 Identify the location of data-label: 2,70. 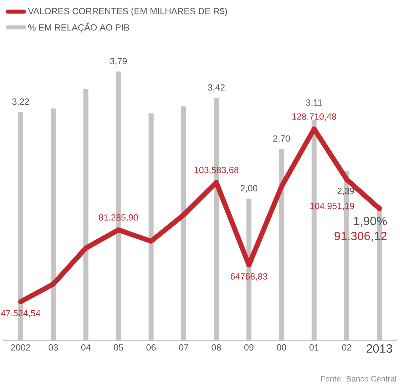
(282, 139).